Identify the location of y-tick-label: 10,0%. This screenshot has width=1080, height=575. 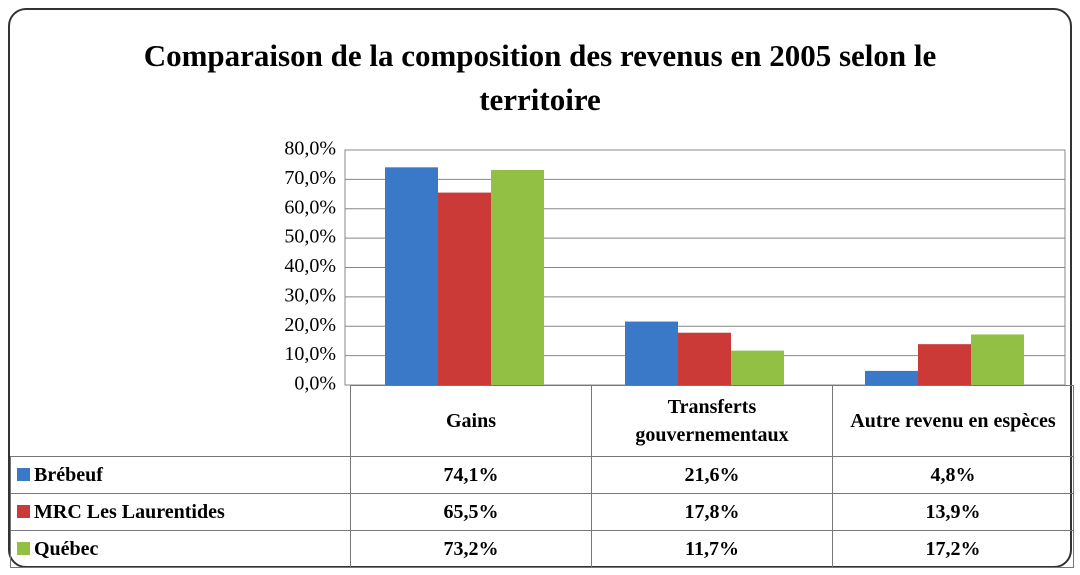
(310, 354).